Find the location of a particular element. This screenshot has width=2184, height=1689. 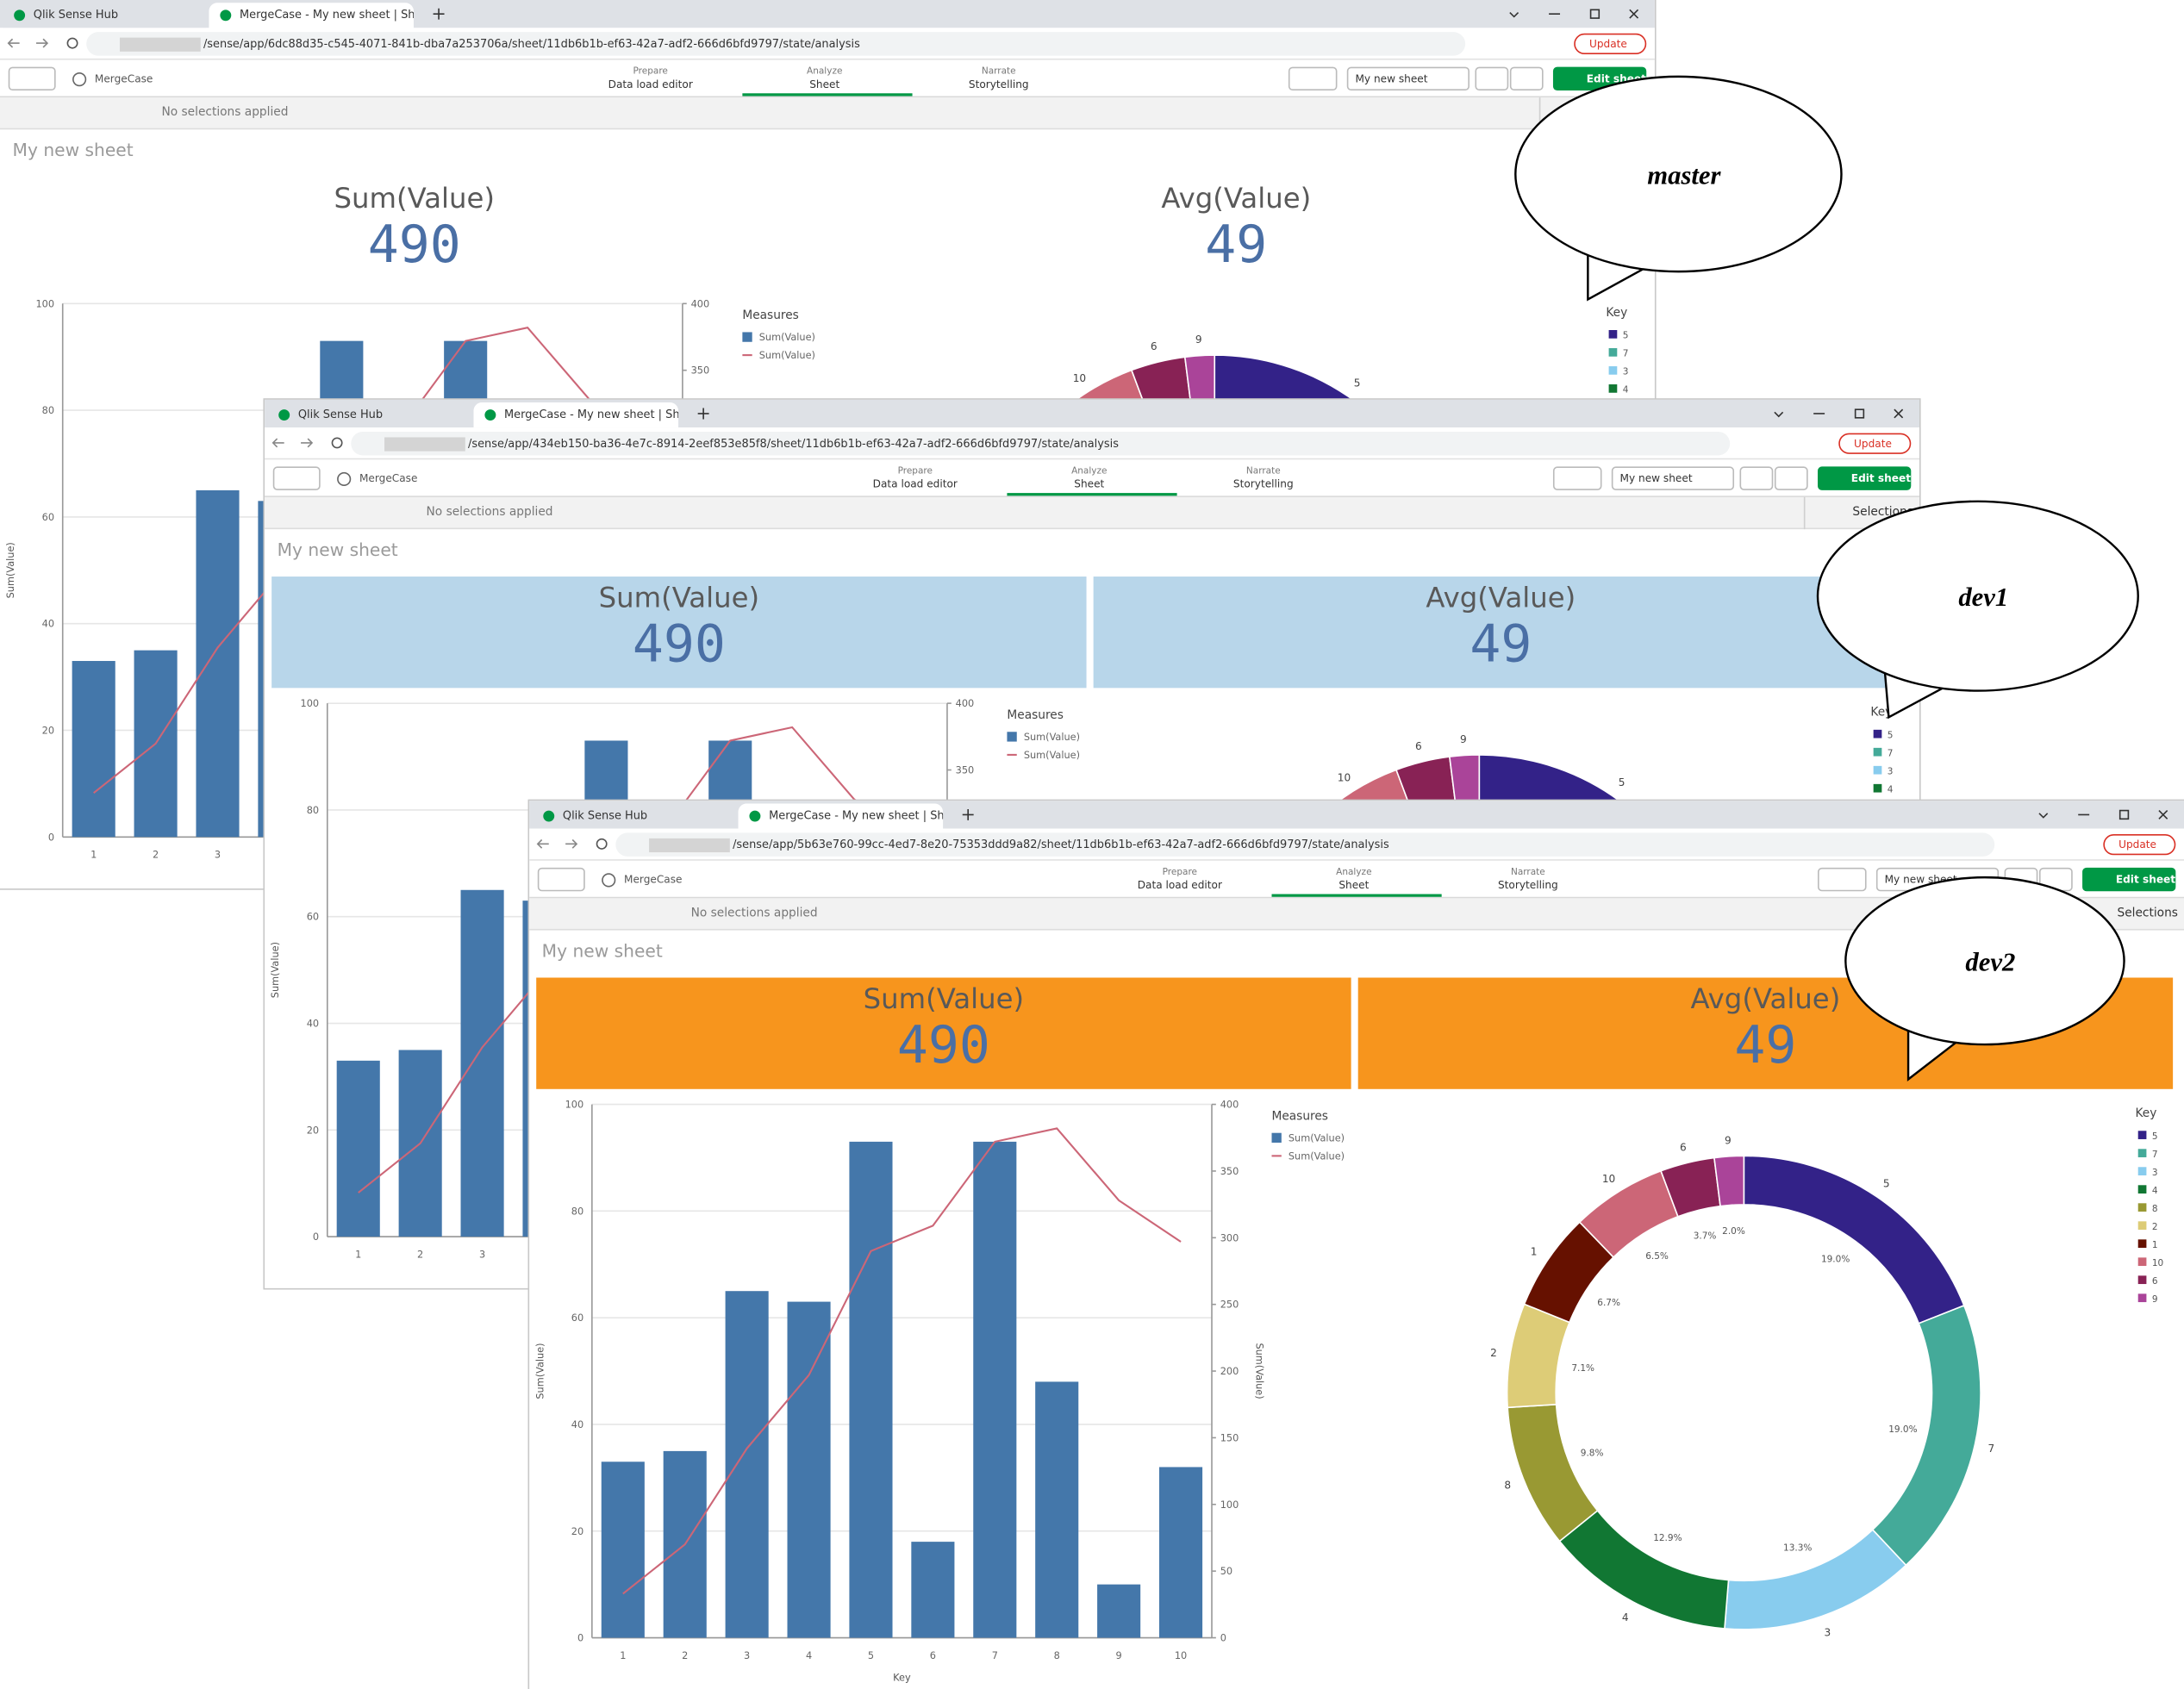

analyze-label: Analyze is located at coordinates (1090, 470).